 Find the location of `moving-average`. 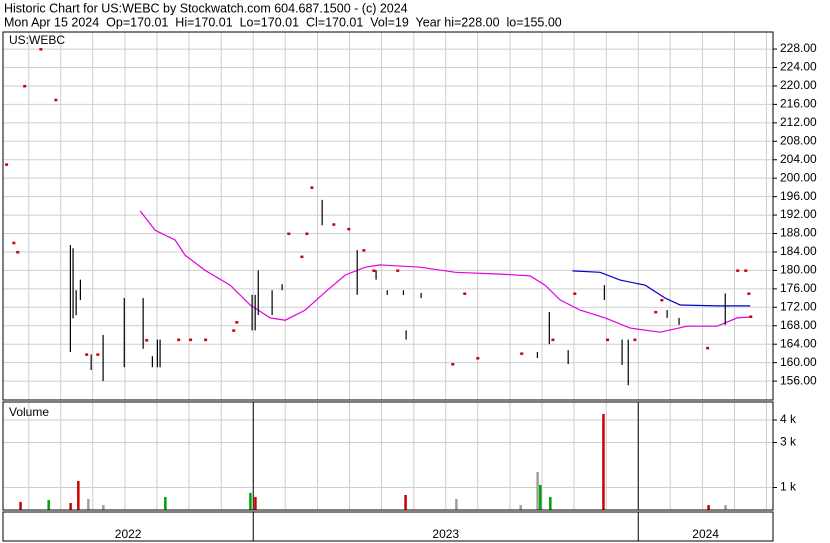

moving-average is located at coordinates (661, 288).